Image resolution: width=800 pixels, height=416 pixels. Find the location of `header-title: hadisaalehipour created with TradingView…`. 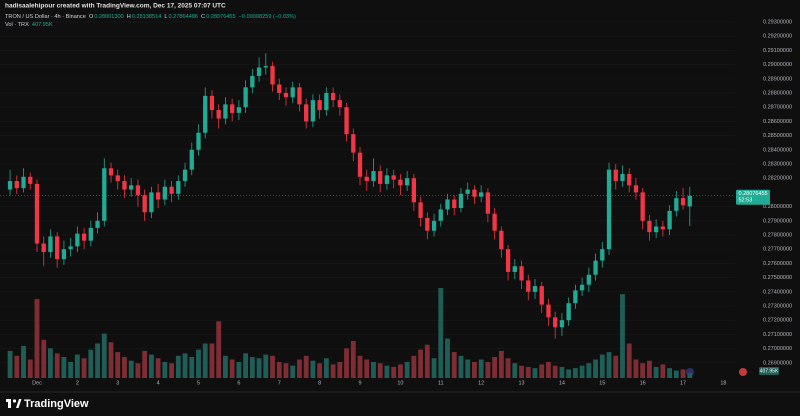

header-title: hadisaalehipour created with TradingView… is located at coordinates (115, 6).